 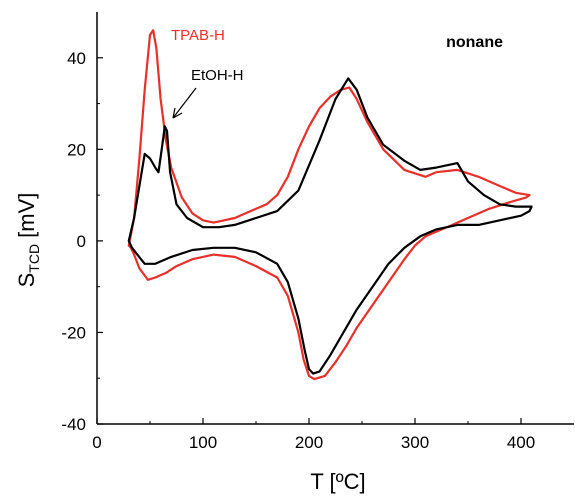 What do you see at coordinates (198, 35) in the screenshot?
I see `annotation-tpab-label: TPAB-H` at bounding box center [198, 35].